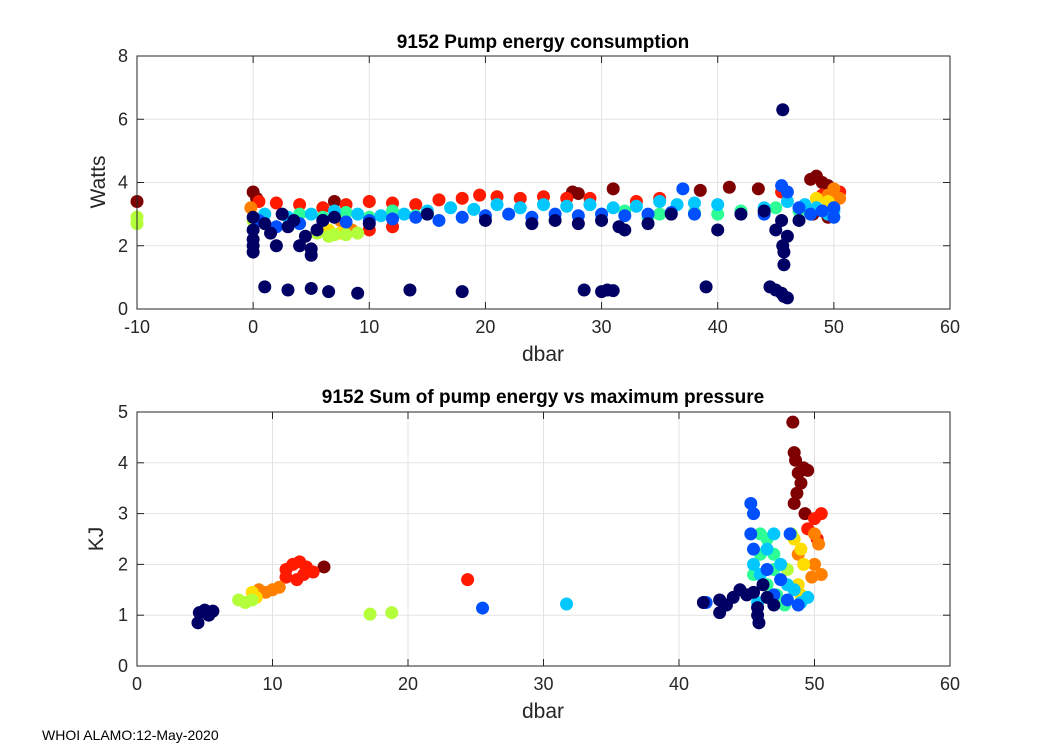  What do you see at coordinates (543, 42) in the screenshot?
I see `chart-title: 9152 Pump energy consumption` at bounding box center [543, 42].